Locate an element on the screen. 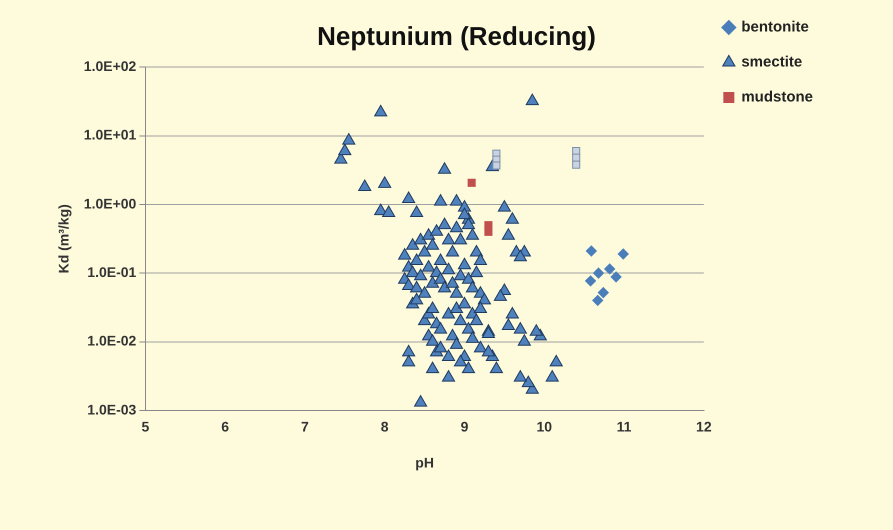  x-tick-label: 10 is located at coordinates (544, 426).